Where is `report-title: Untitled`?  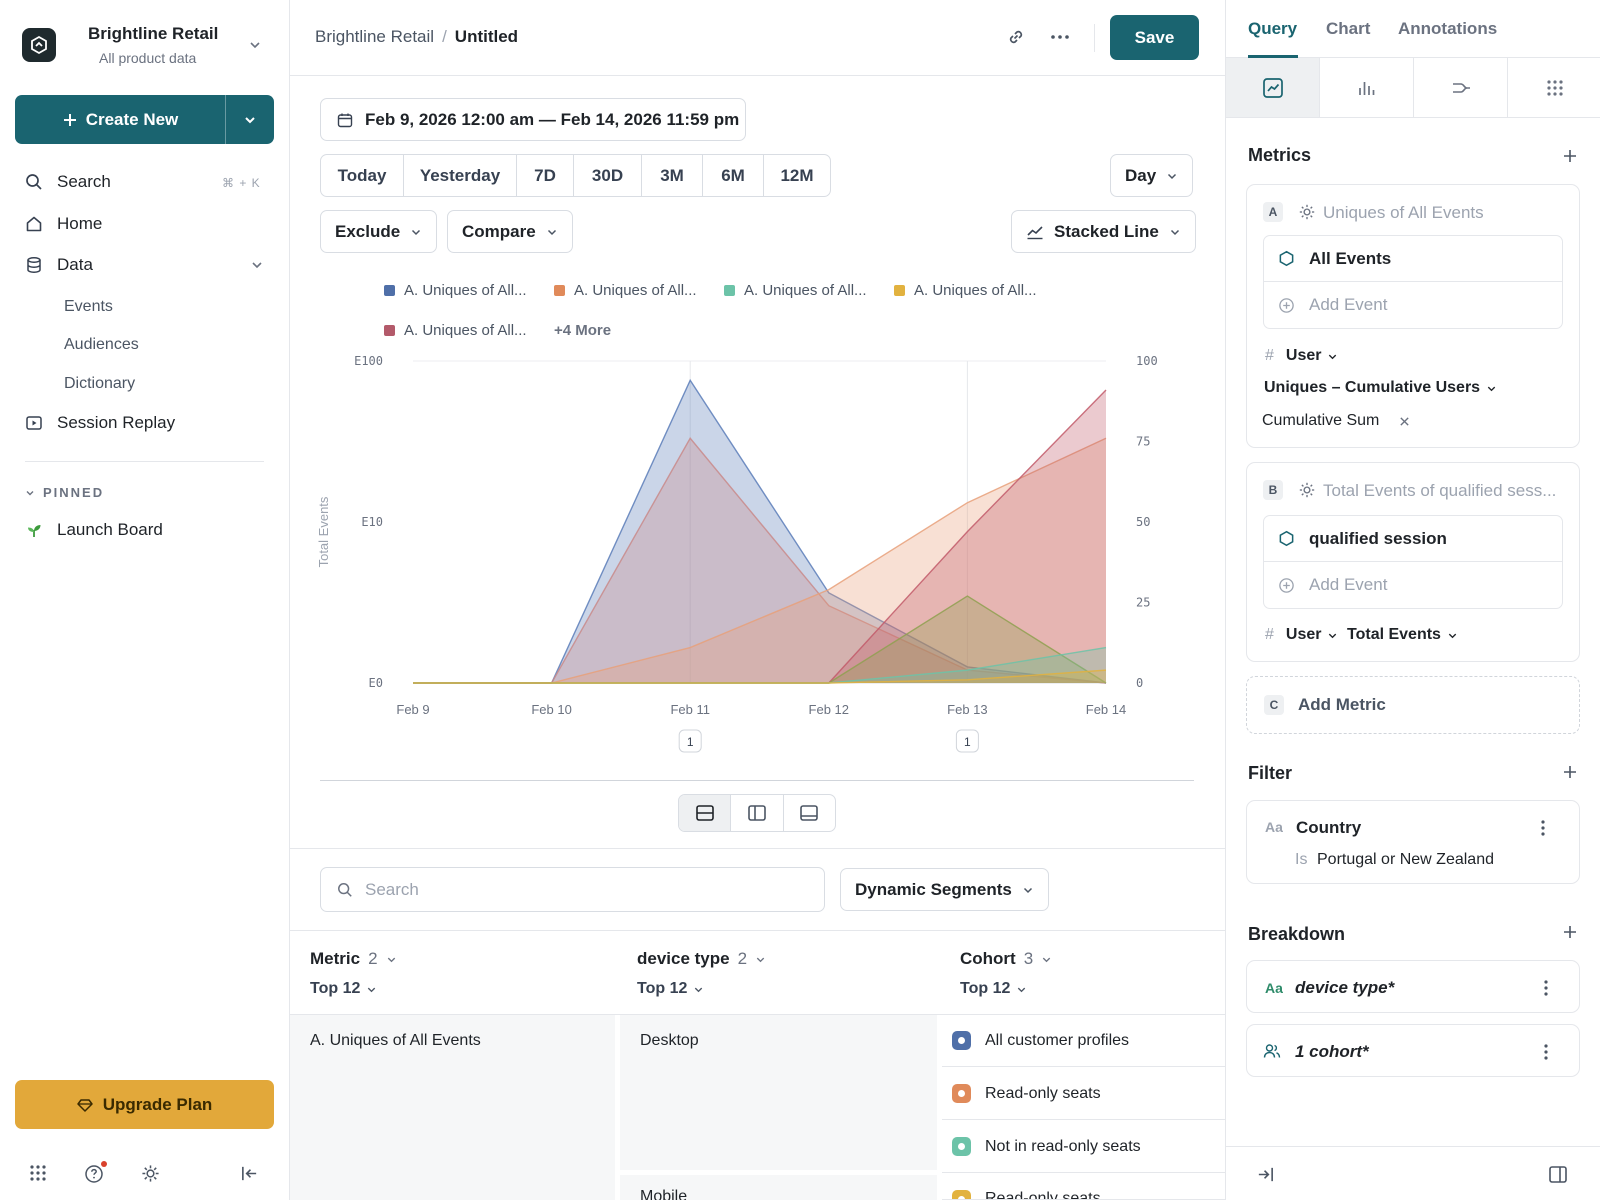 report-title: Untitled is located at coordinates (486, 36).